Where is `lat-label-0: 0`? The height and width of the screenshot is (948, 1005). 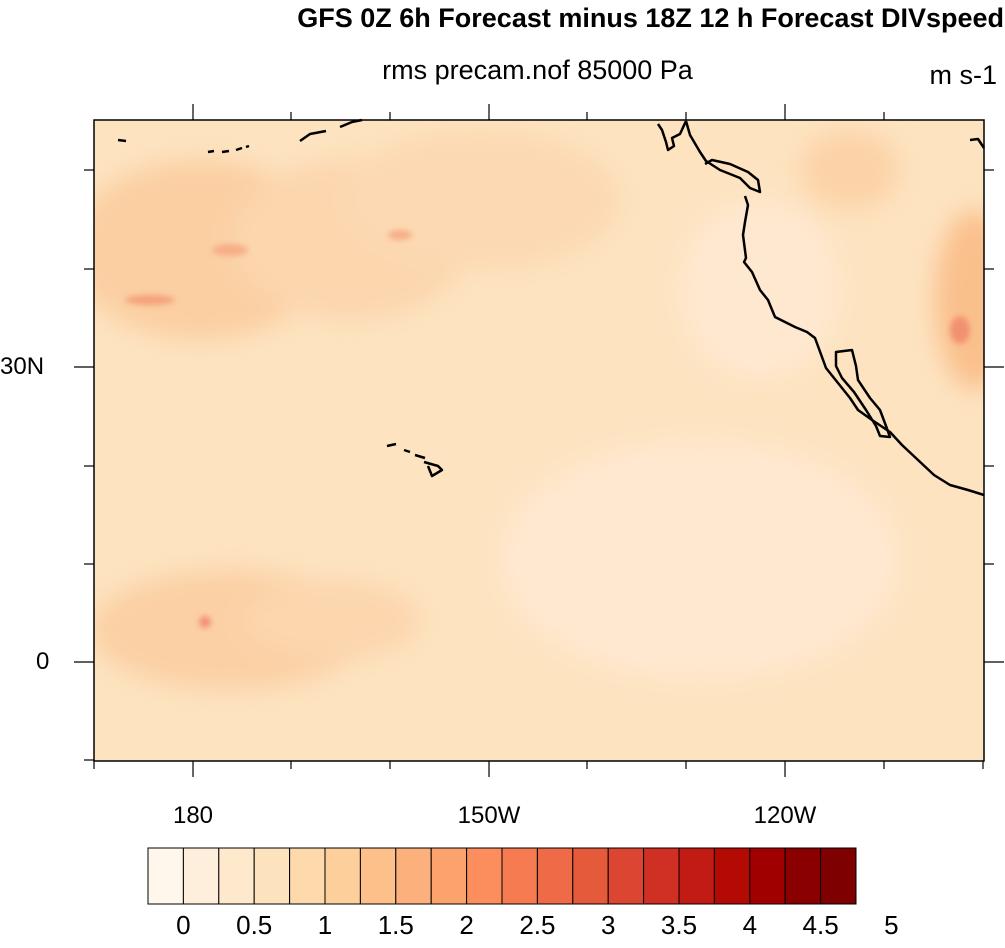
lat-label-0: 0 is located at coordinates (43, 661).